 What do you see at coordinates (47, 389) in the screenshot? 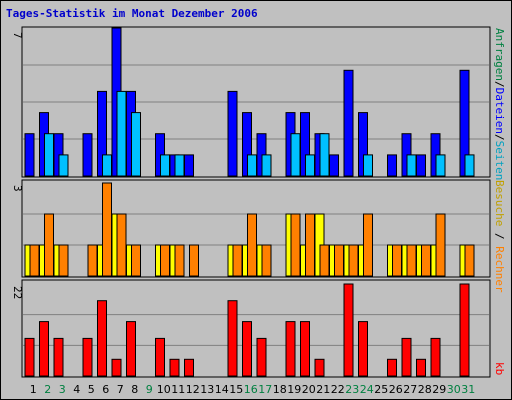
I see `x-tick-label-day-2: 2` at bounding box center [47, 389].